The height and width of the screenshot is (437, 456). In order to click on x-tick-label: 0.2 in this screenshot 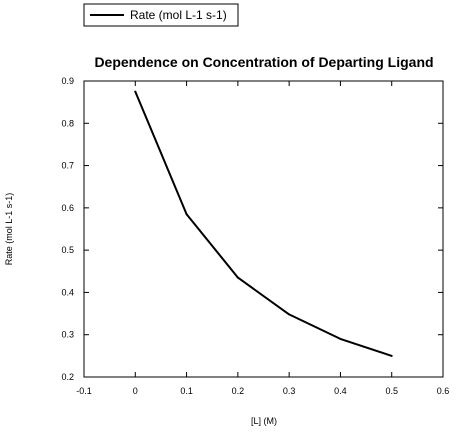, I will do `click(238, 391)`.